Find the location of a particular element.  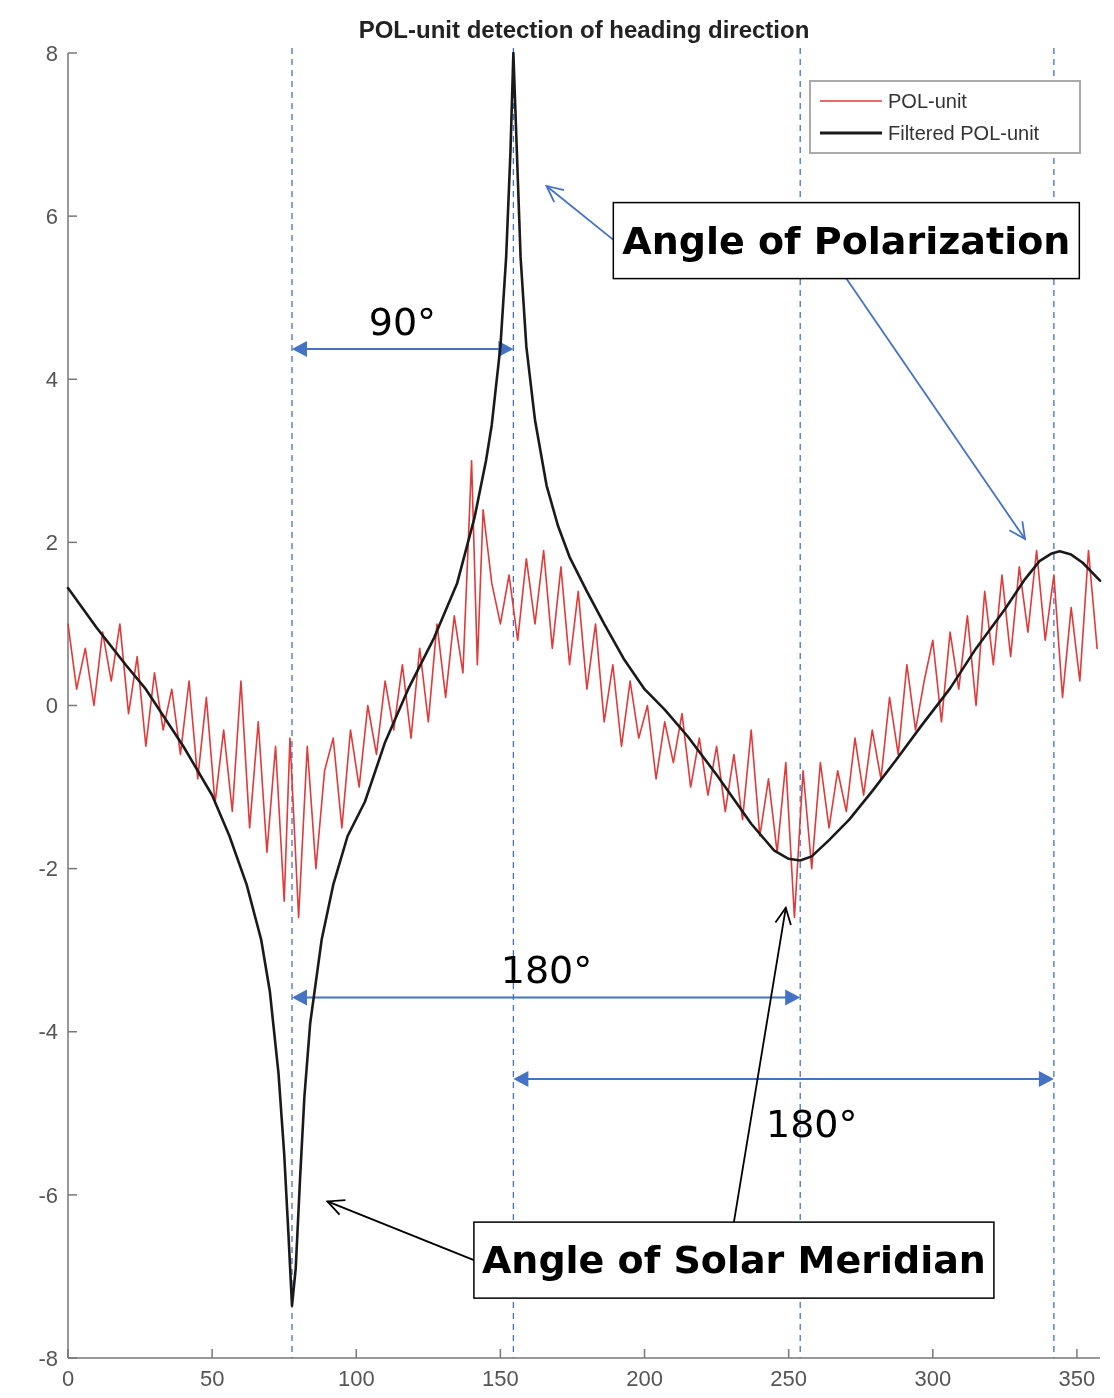

y-tick-label: -8 is located at coordinates (48, 1358).